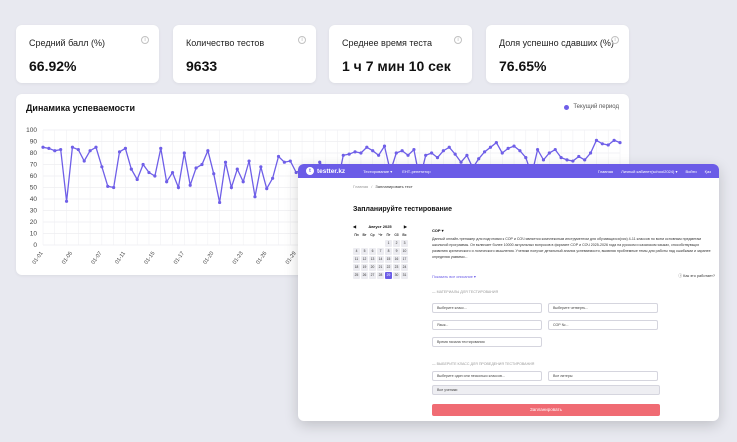  Describe the element at coordinates (356, 251) in the screenshot. I see `calendar-day: 4` at that location.